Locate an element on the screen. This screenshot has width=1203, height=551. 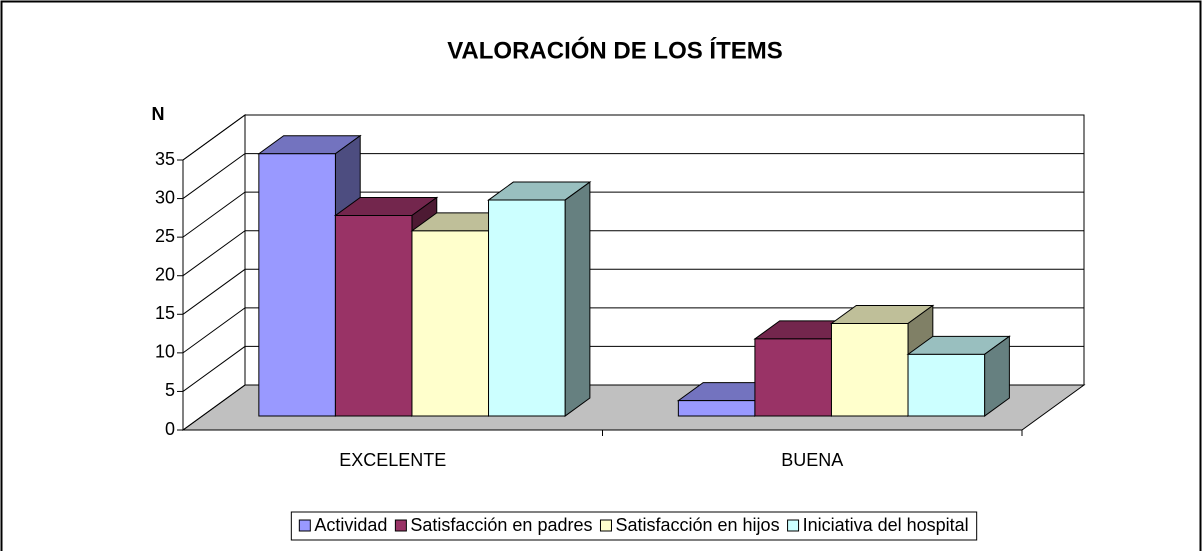
y-tick-label: 30 is located at coordinates (165, 197).